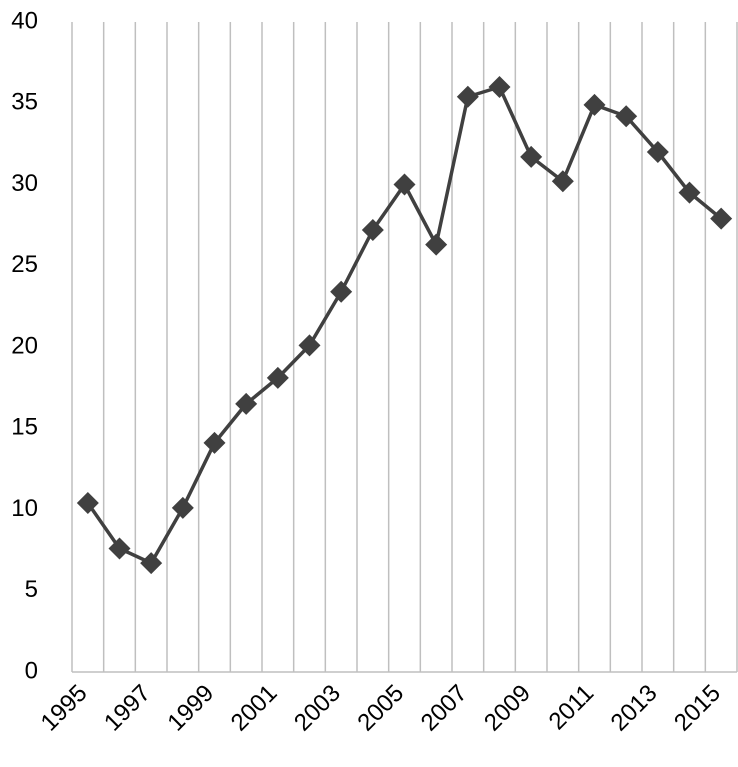 The height and width of the screenshot is (767, 738). I want to click on x-tick-label: 2001, so click(254, 708).